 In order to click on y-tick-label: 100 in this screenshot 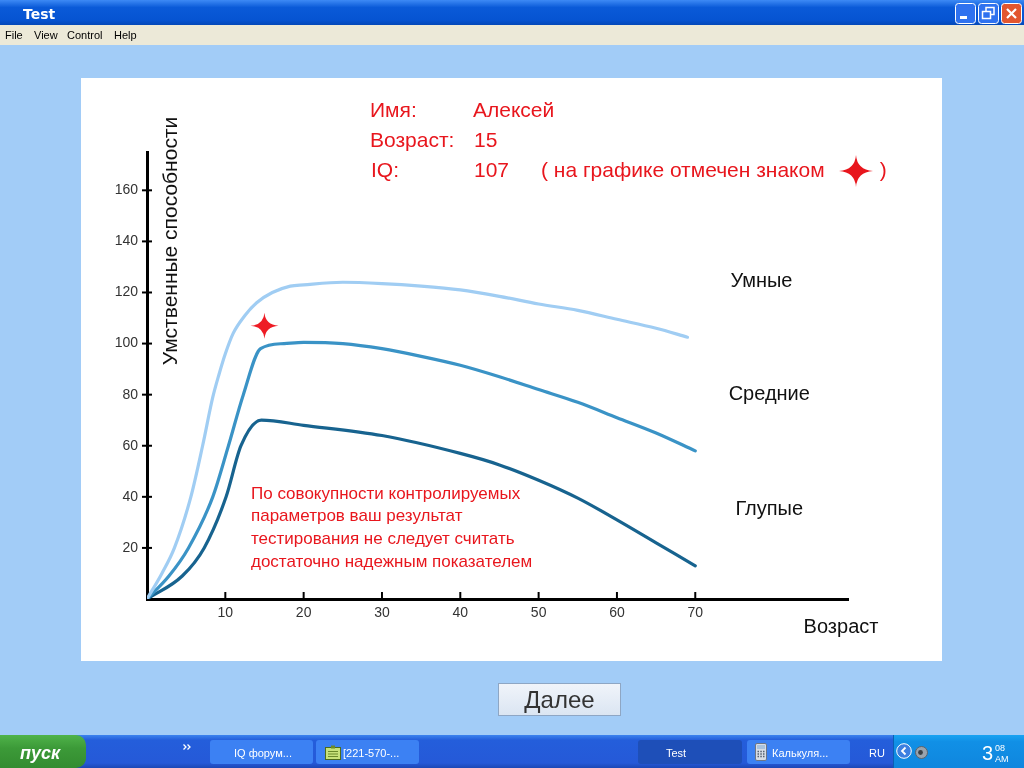, I will do `click(126, 342)`.